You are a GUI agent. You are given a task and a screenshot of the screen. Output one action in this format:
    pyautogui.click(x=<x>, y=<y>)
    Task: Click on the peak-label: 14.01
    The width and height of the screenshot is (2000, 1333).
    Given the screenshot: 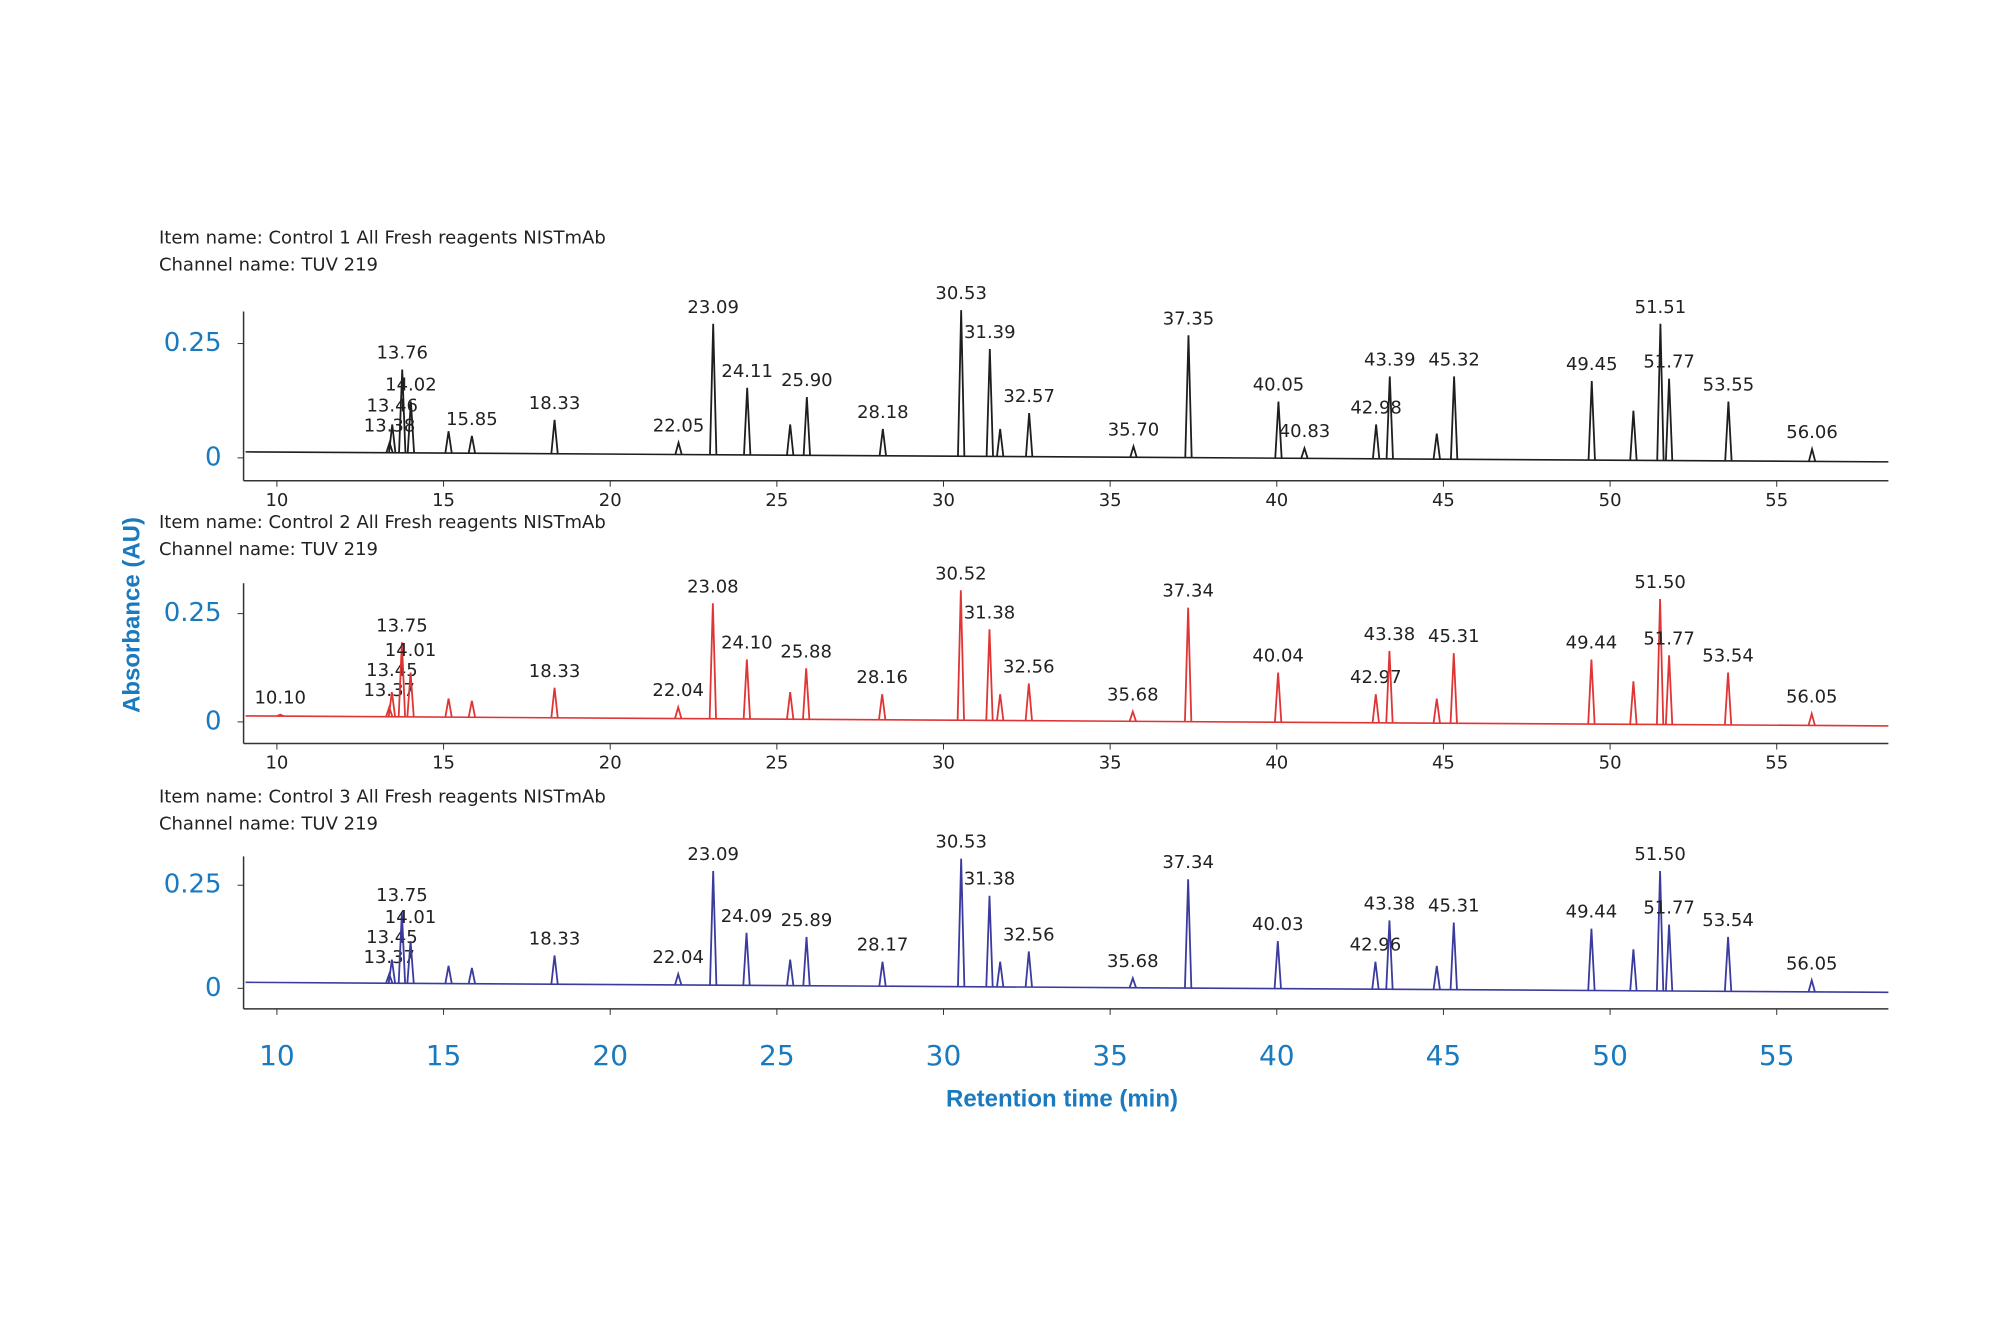 What is the action you would take?
    pyautogui.click(x=411, y=917)
    